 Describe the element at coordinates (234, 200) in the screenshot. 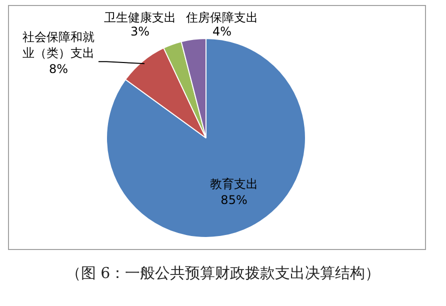

I see `data-label: 85%` at that location.